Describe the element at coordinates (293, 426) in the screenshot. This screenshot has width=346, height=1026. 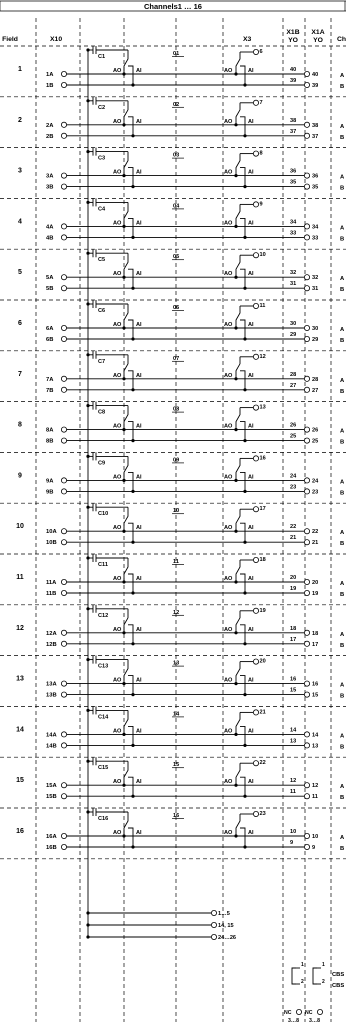
I see `x1b-terminal-a-number: 26` at that location.